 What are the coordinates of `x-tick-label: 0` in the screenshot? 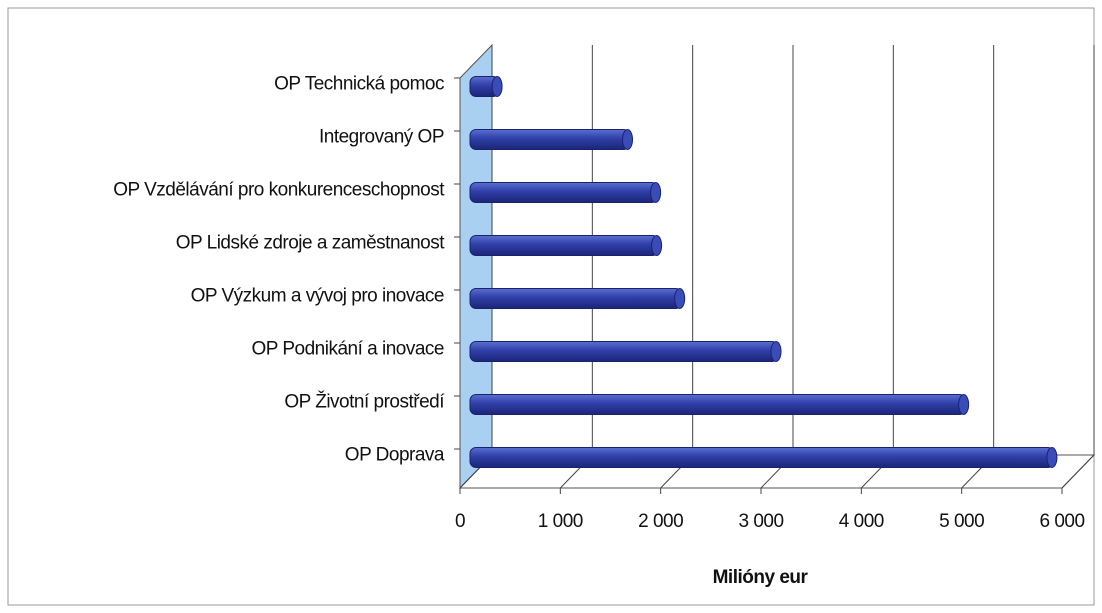 It's located at (460, 521).